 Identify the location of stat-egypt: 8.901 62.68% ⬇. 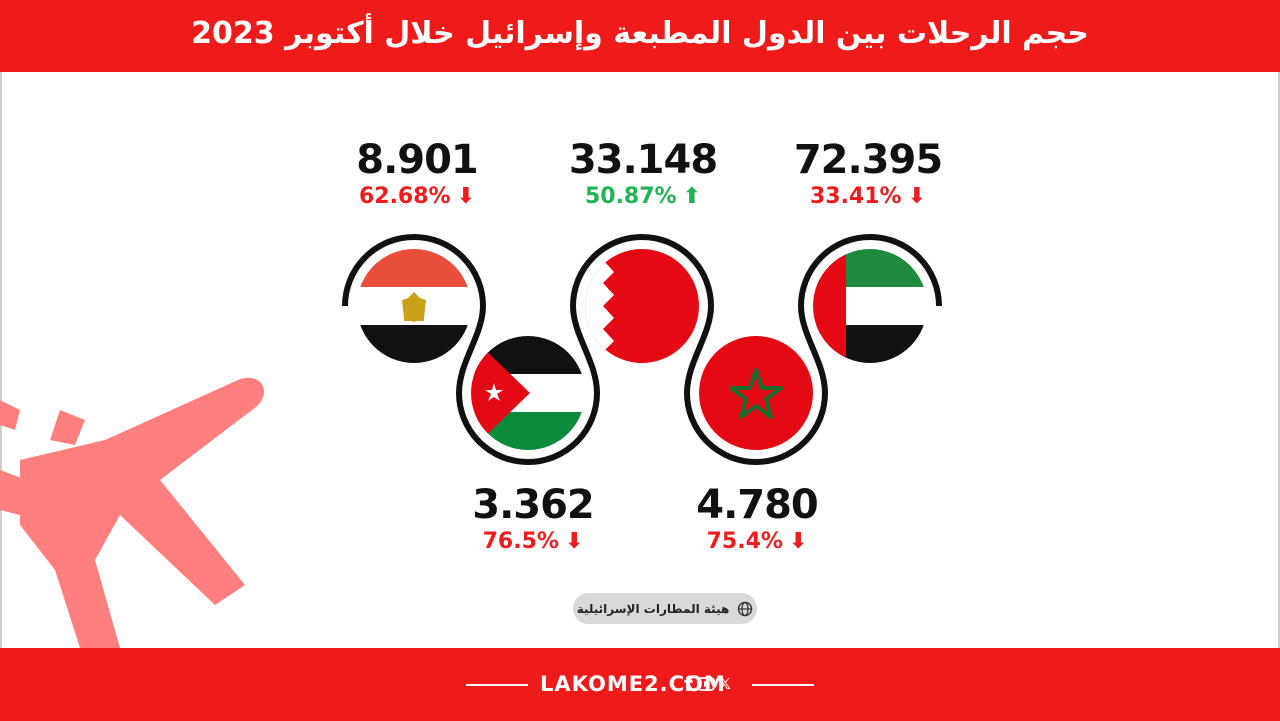
(417, 174).